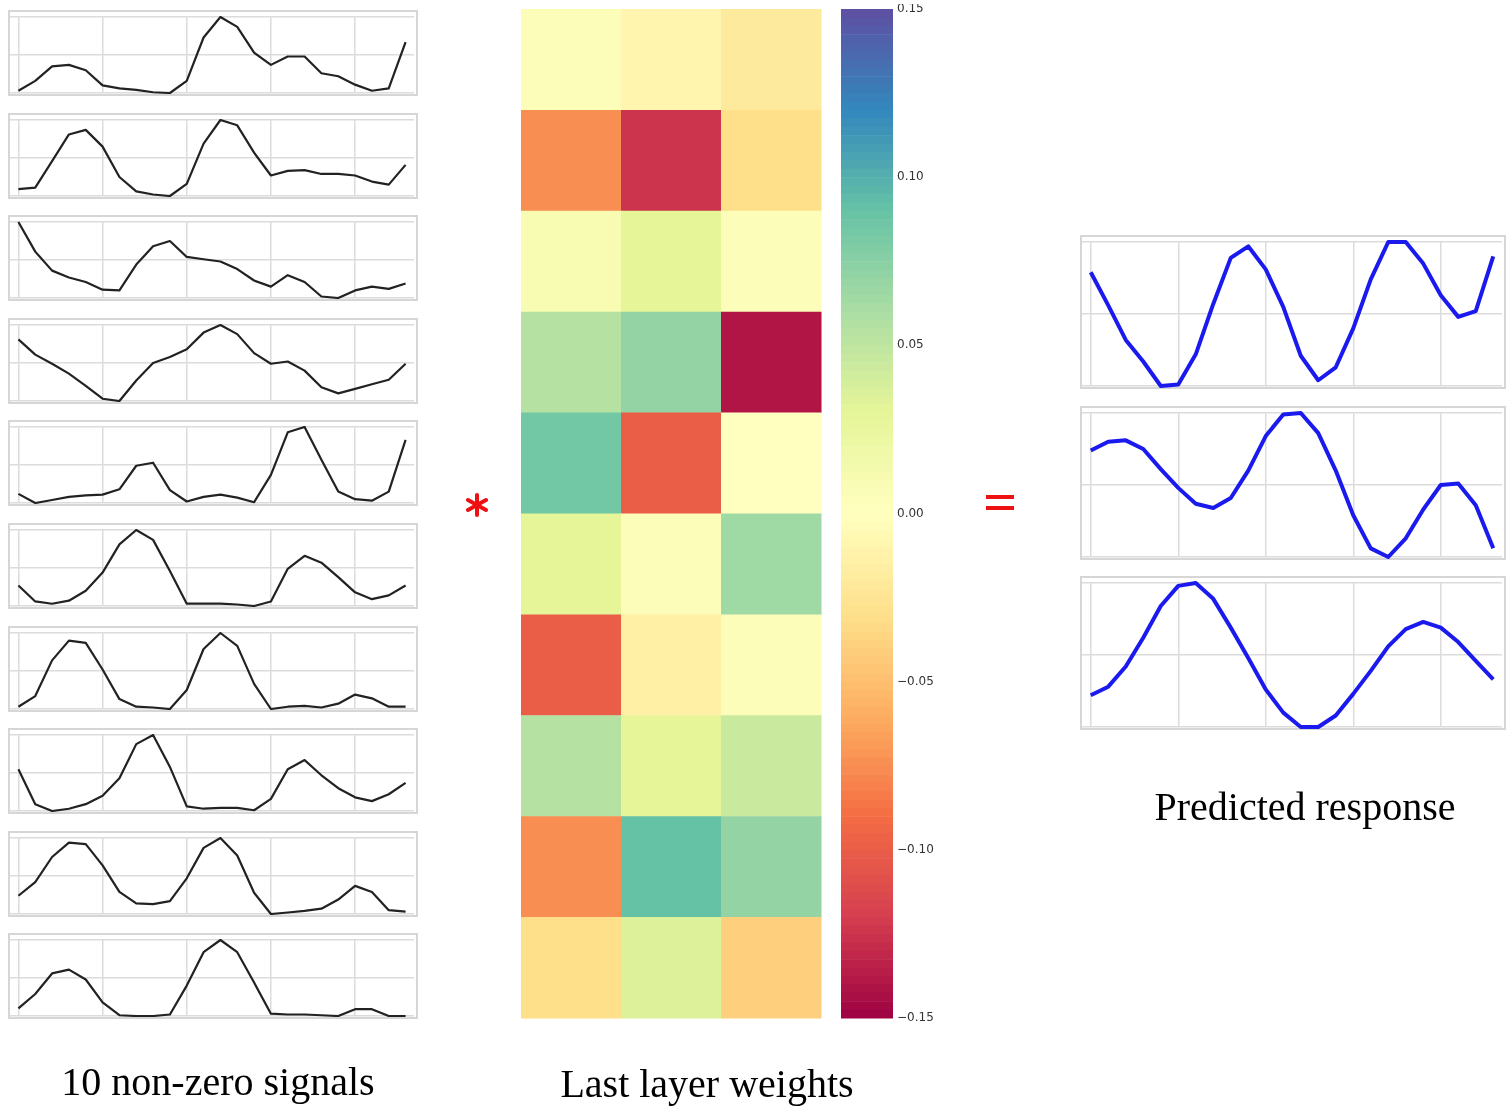 The width and height of the screenshot is (1506, 1111). Describe the element at coordinates (915, 1017) in the screenshot. I see `color-bar-label: −0.15` at that location.